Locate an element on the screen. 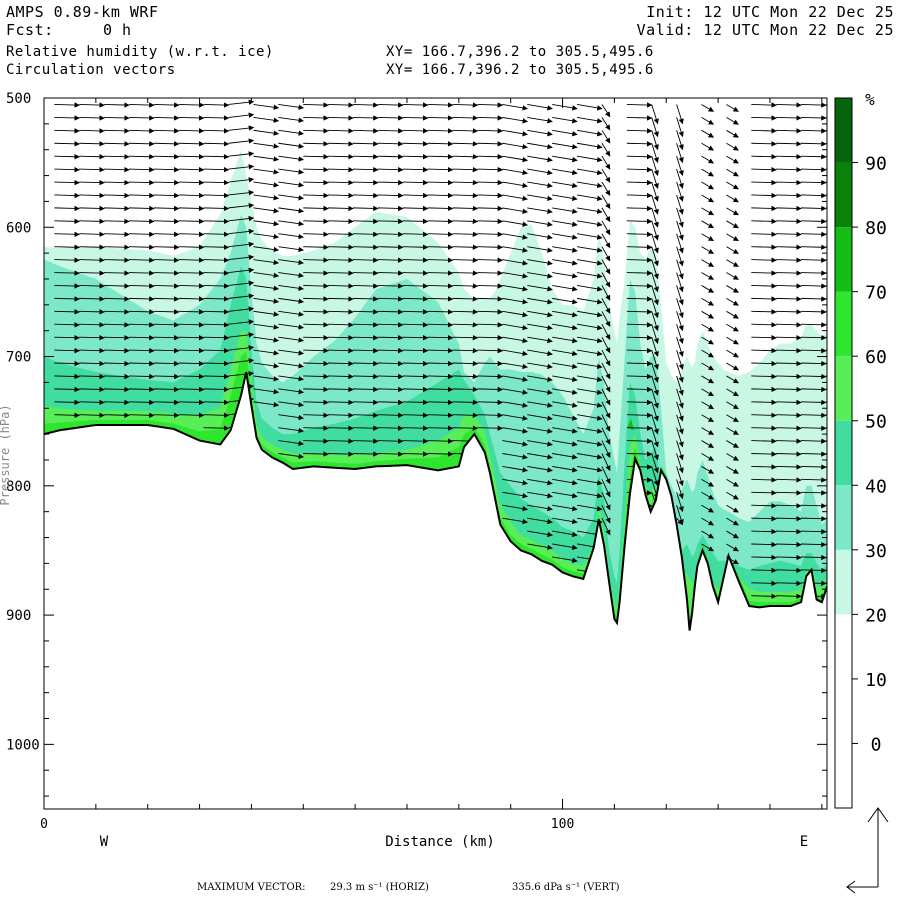 The width and height of the screenshot is (900, 900). colorbar-label: 20 is located at coordinates (876, 615).